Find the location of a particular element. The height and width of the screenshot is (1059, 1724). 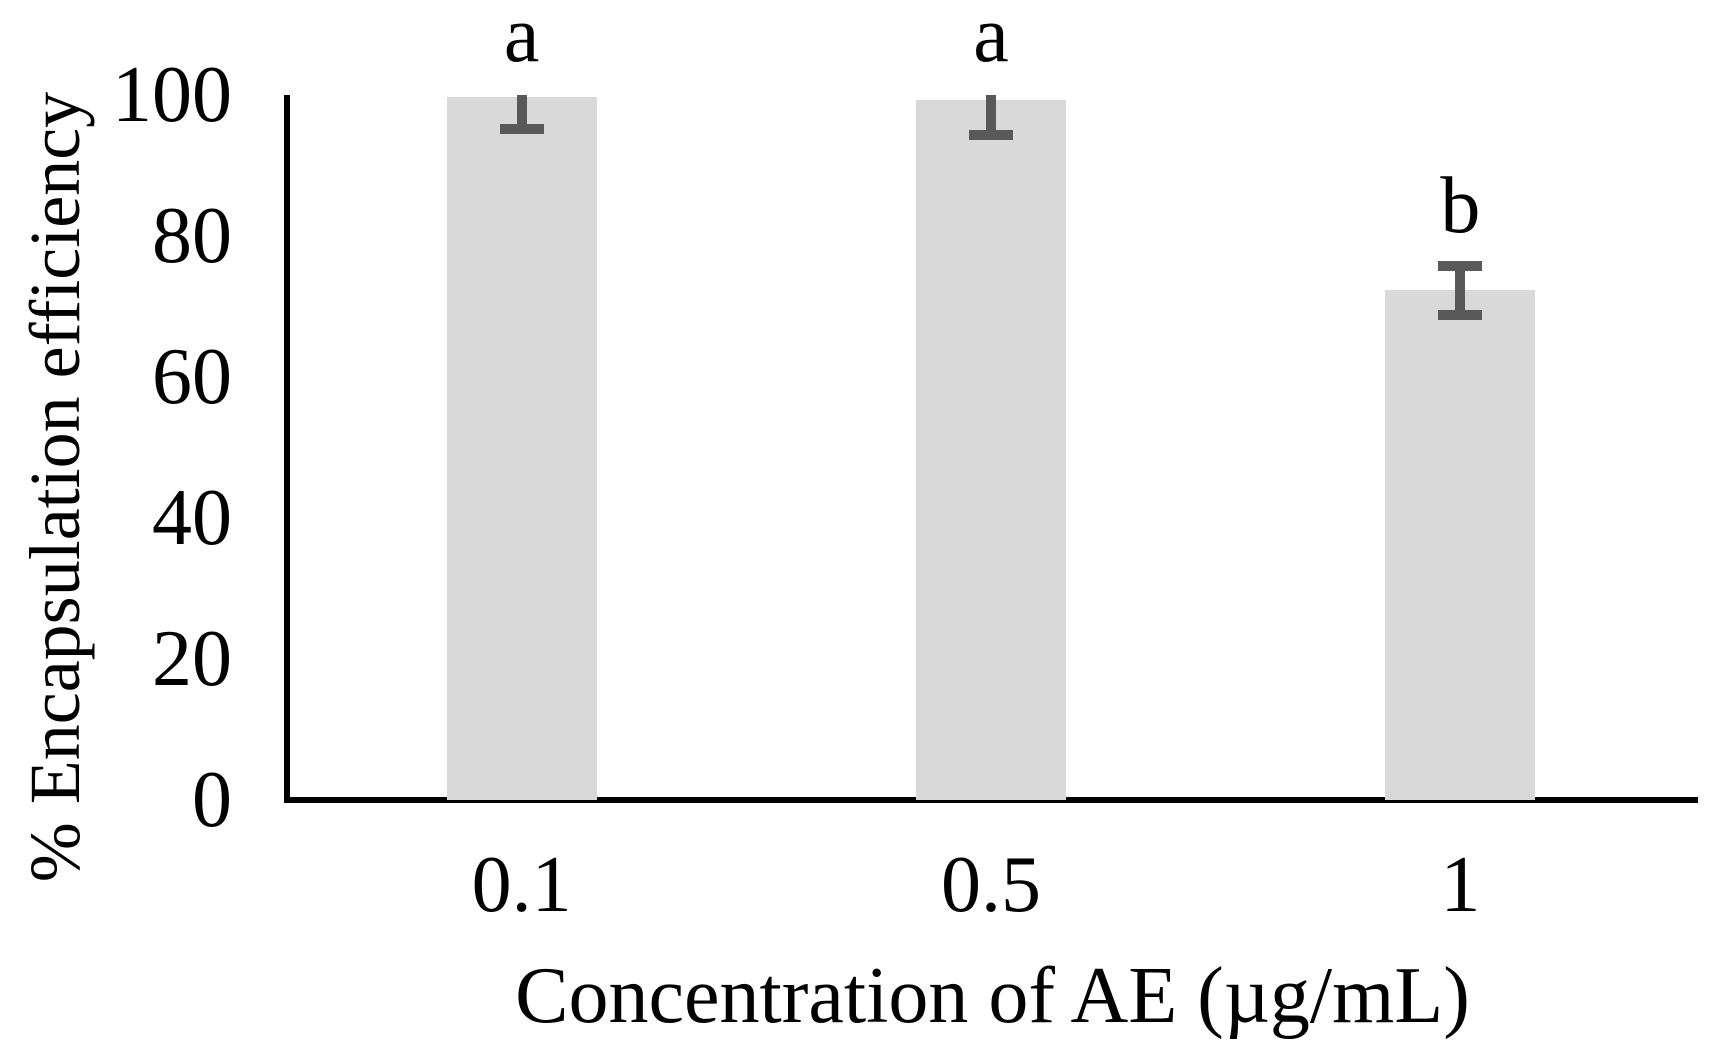

y-tick-label: 40 is located at coordinates (192, 518).